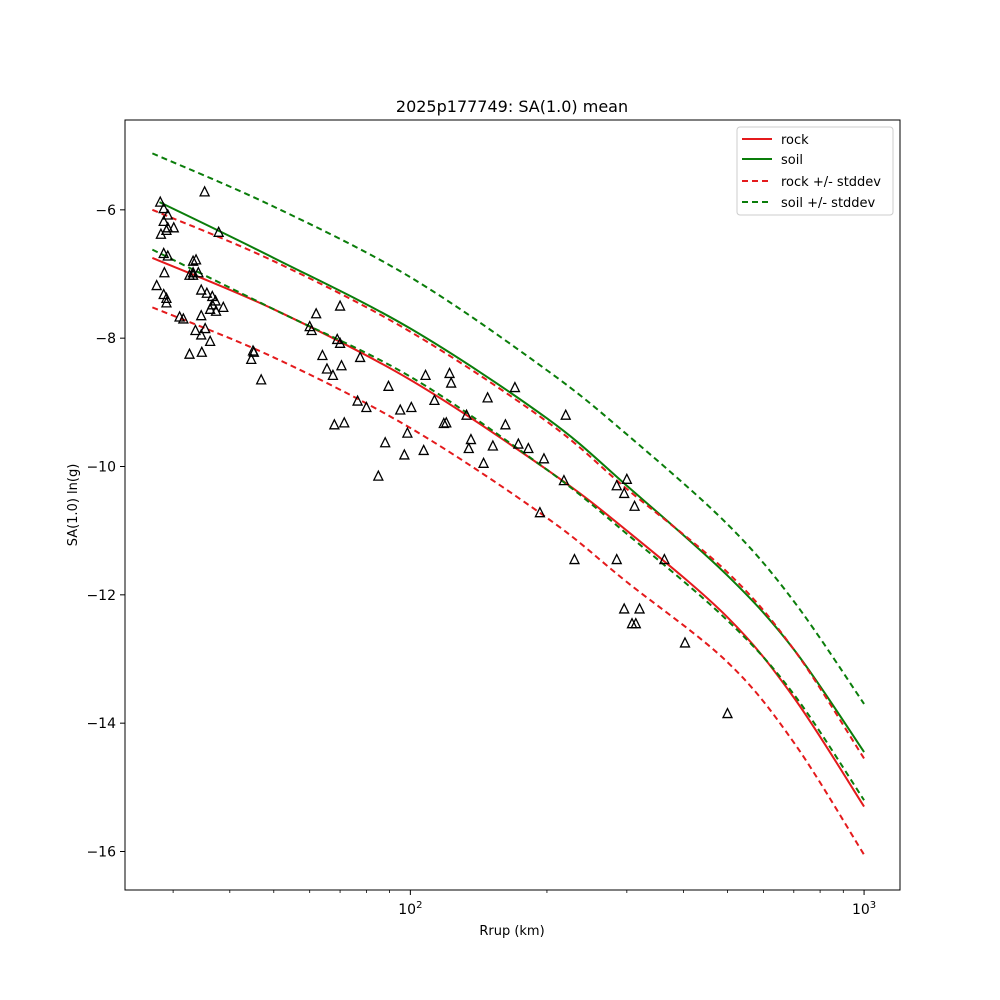 The width and height of the screenshot is (1000, 1000). Describe the element at coordinates (410, 909) in the screenshot. I see `x-tick-label: 102` at that location.